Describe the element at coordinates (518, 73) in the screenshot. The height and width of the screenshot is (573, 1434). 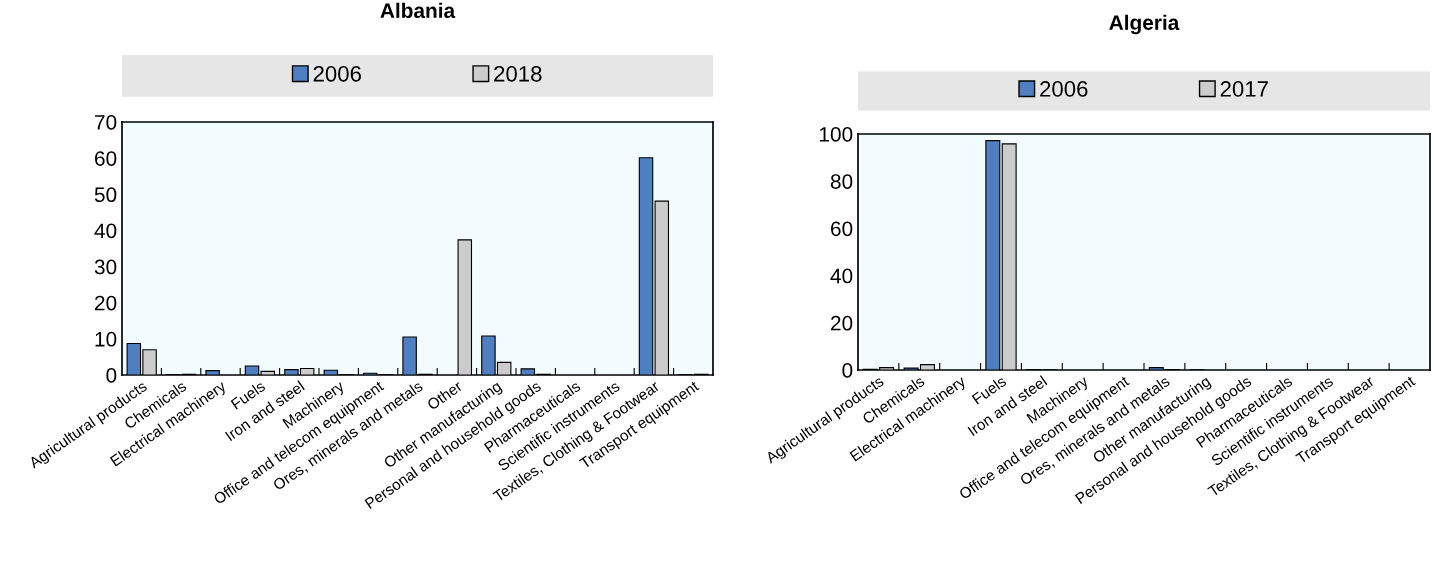
I see `legend-label: 2018` at that location.